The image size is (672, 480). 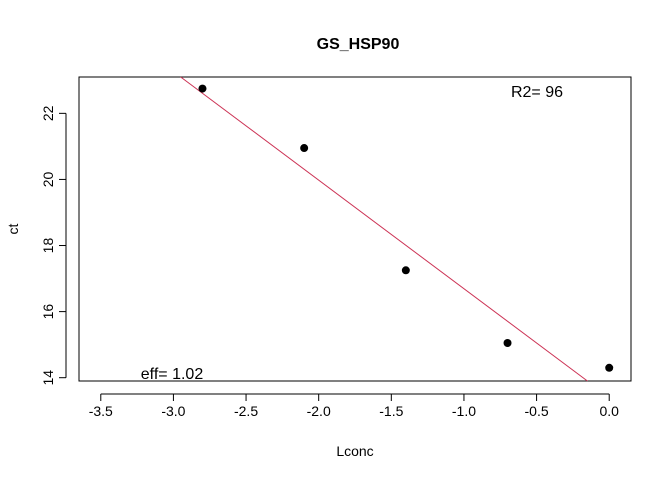 I want to click on x-tick-label: -2.0, so click(x=319, y=411).